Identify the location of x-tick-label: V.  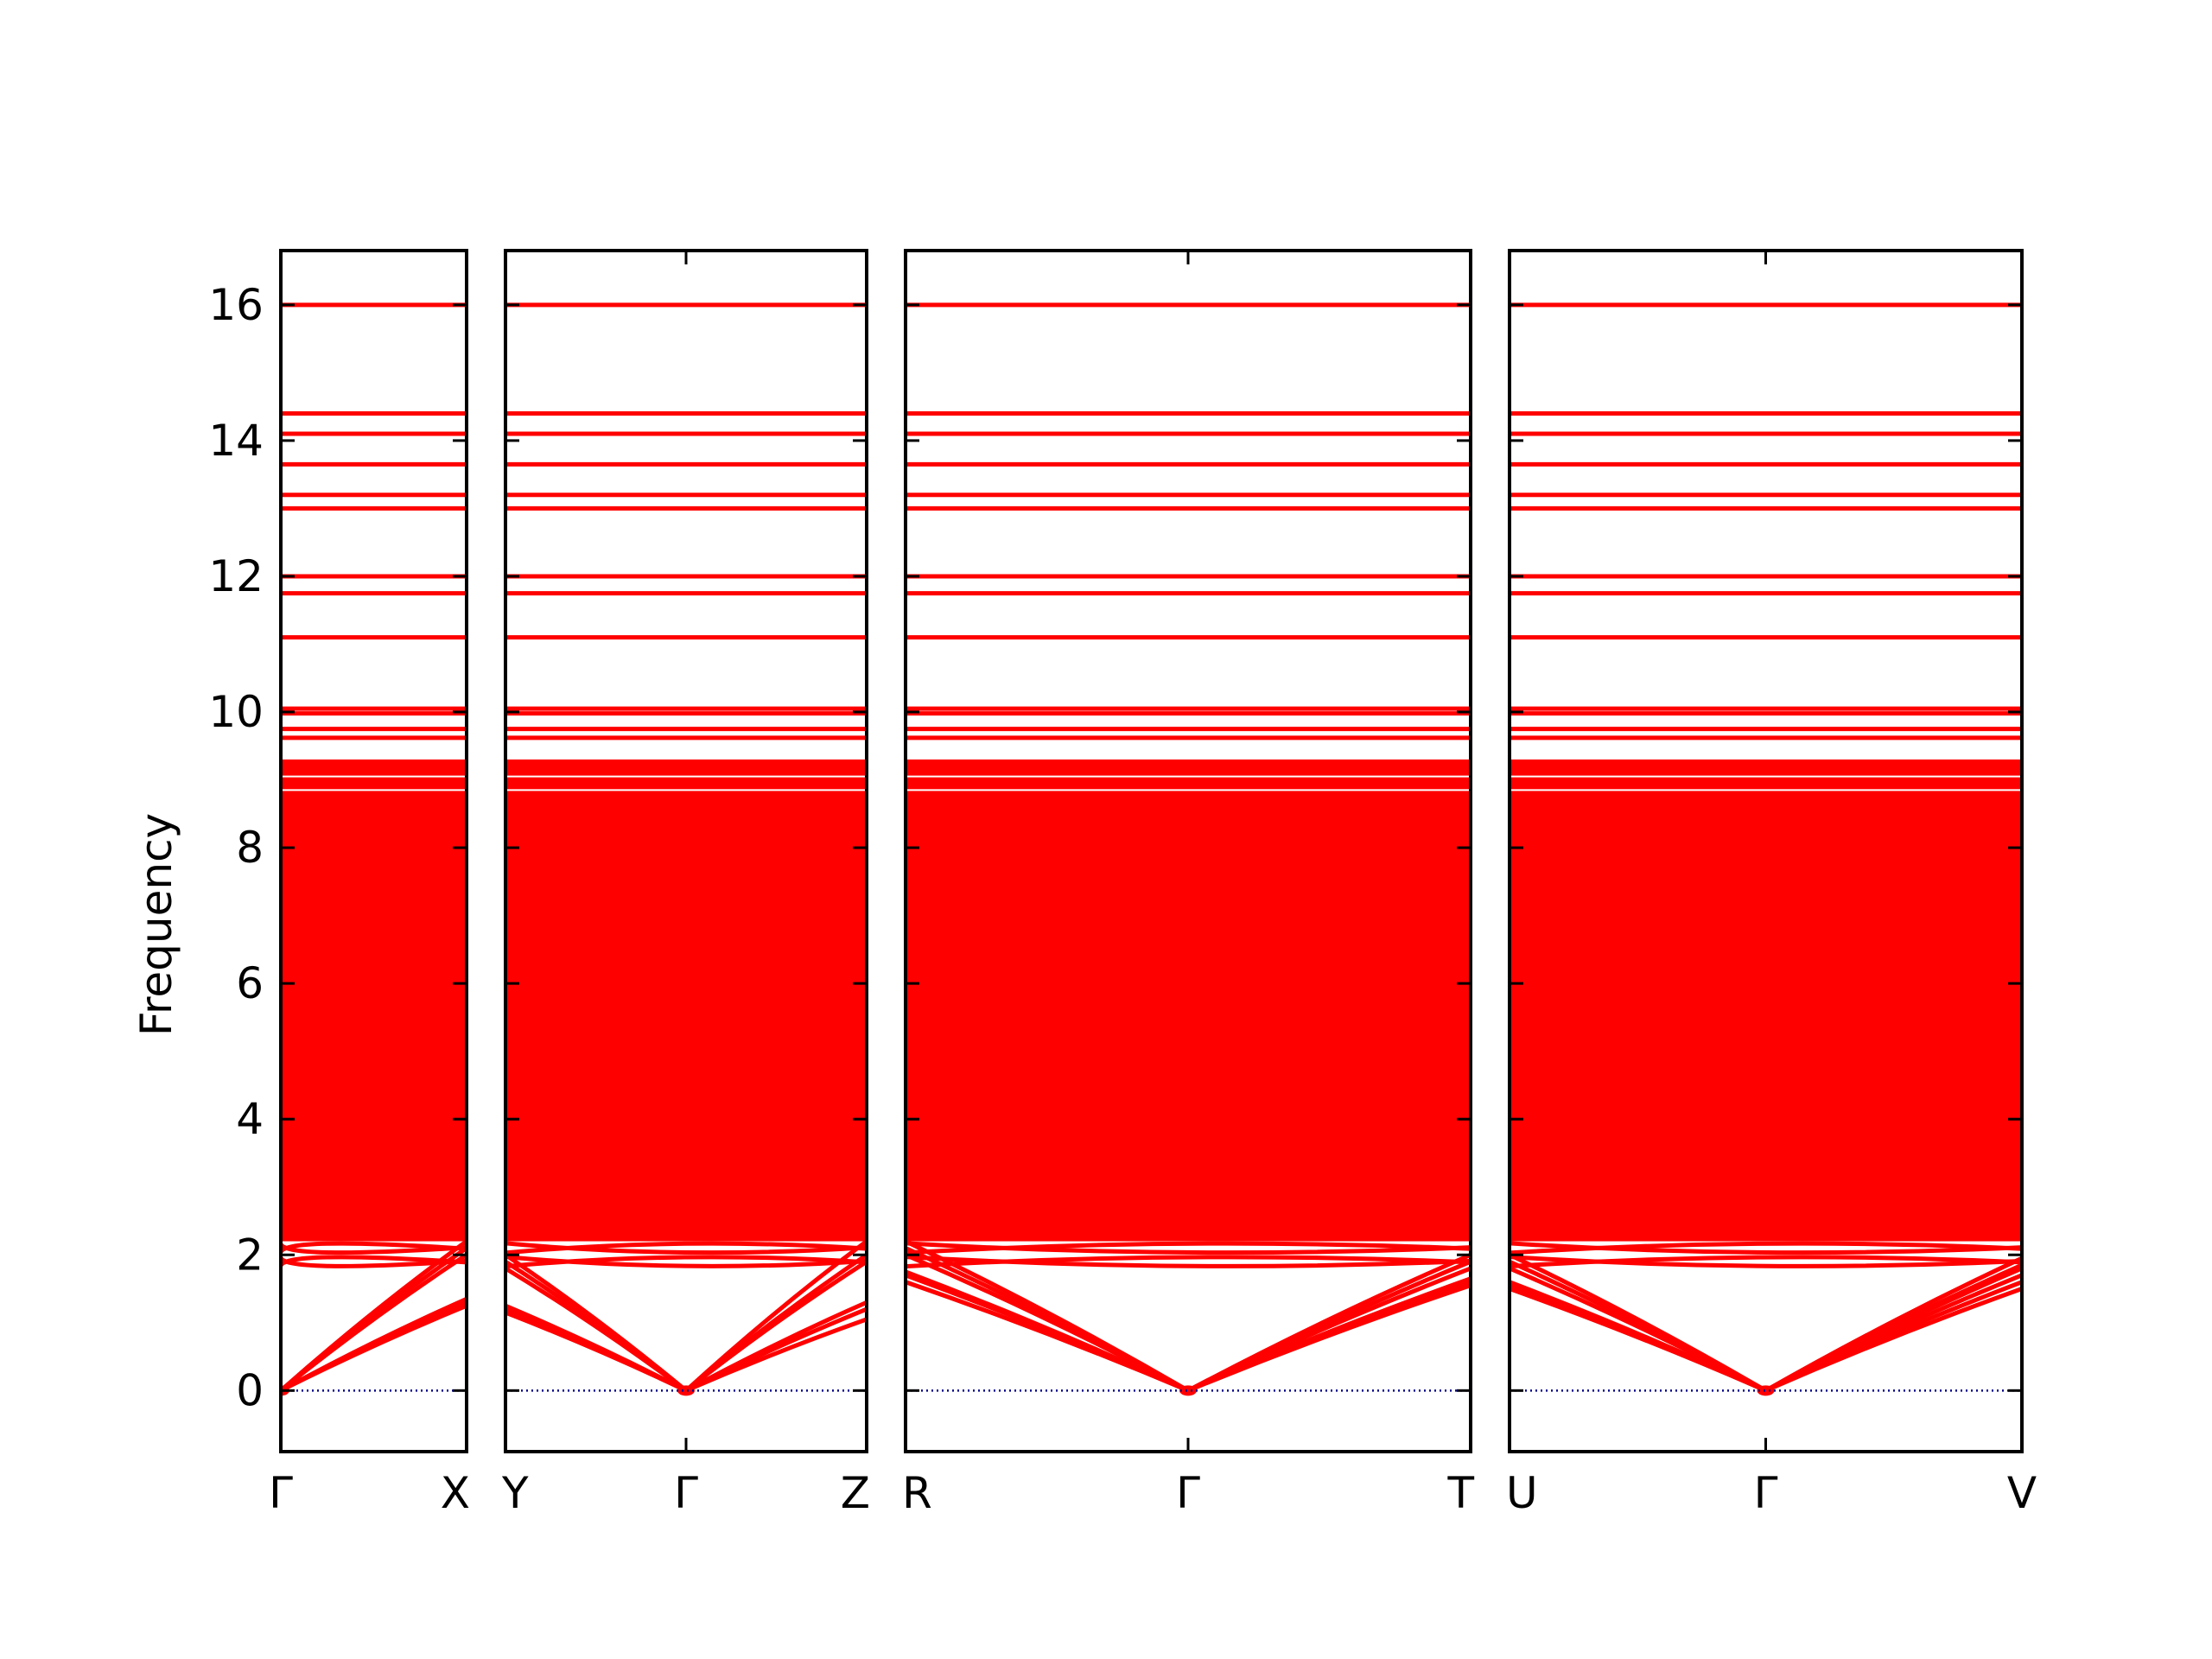
(2022, 1493).